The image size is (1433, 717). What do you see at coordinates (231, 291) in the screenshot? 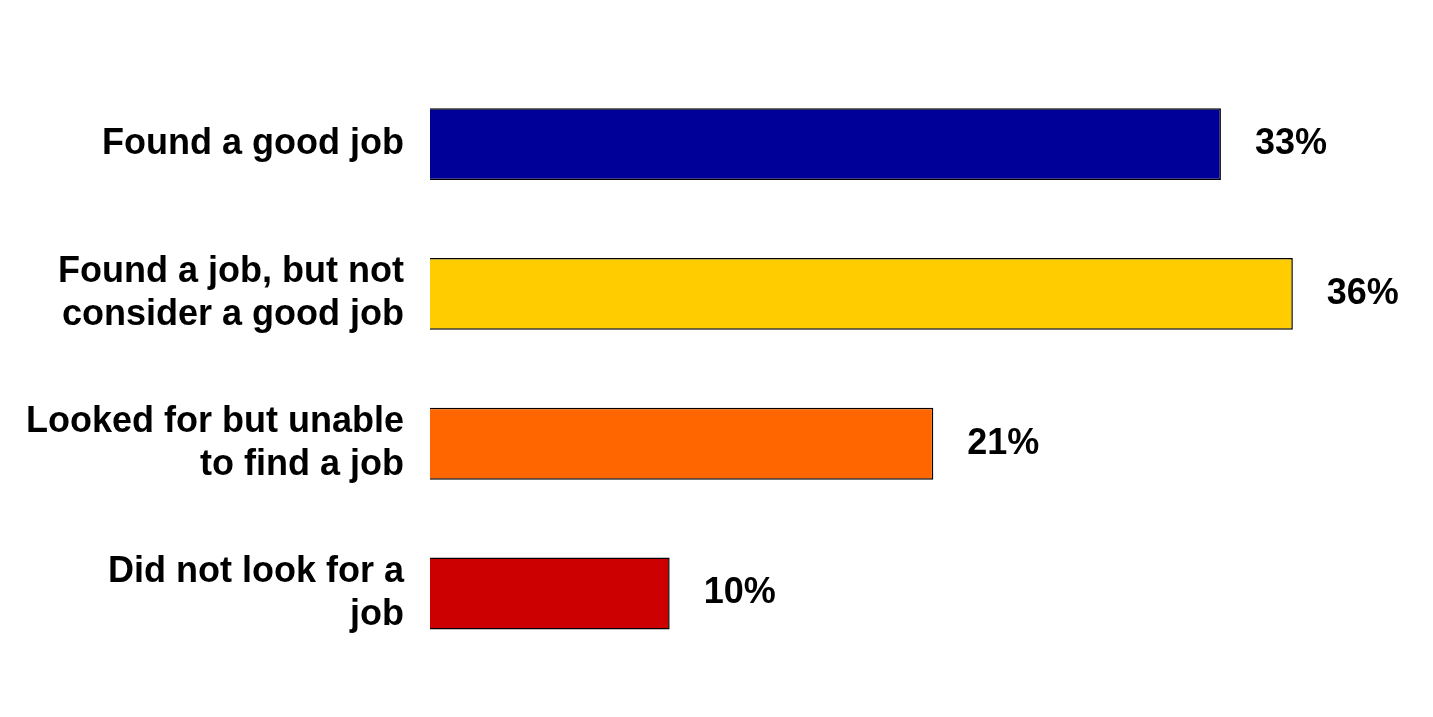
I see `y-tick-label: Found a job, but not consider a good job` at bounding box center [231, 291].